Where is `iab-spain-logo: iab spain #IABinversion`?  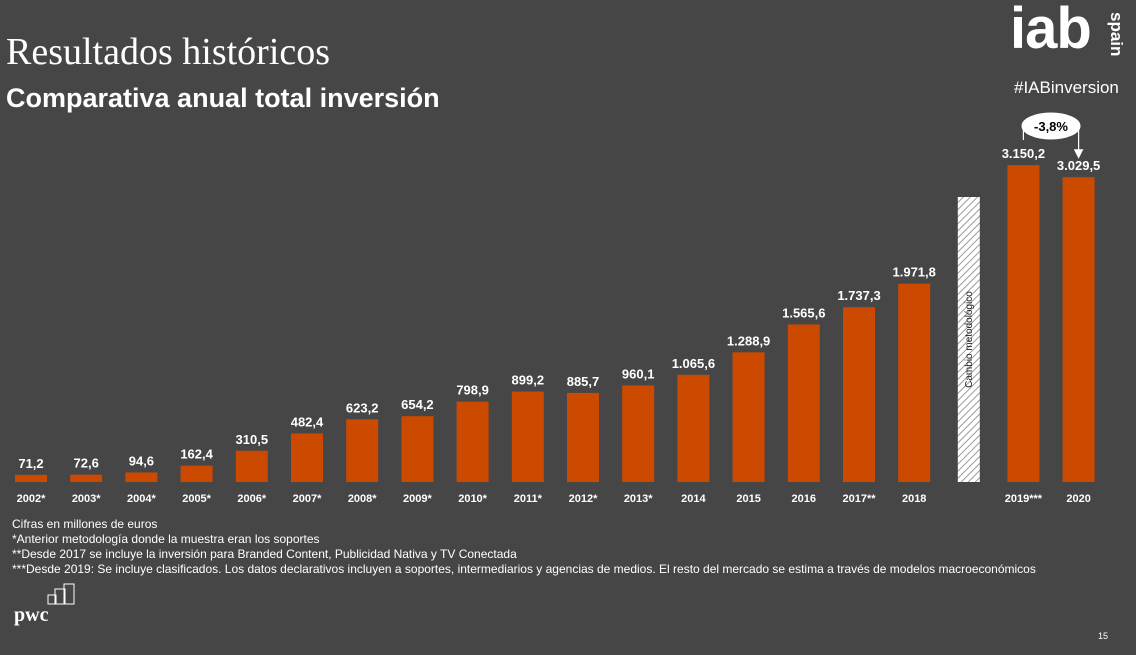
iab-spain-logo: iab spain #IABinversion is located at coordinates (1069, 49).